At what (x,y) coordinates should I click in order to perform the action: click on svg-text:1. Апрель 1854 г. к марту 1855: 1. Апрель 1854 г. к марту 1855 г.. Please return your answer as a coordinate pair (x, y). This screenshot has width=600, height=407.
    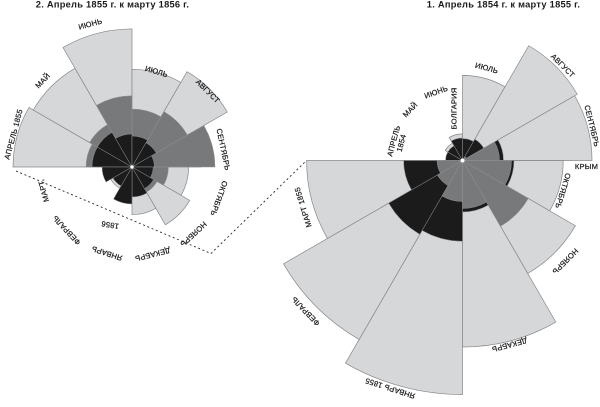
    Looking at the image, I should click on (503, 5).